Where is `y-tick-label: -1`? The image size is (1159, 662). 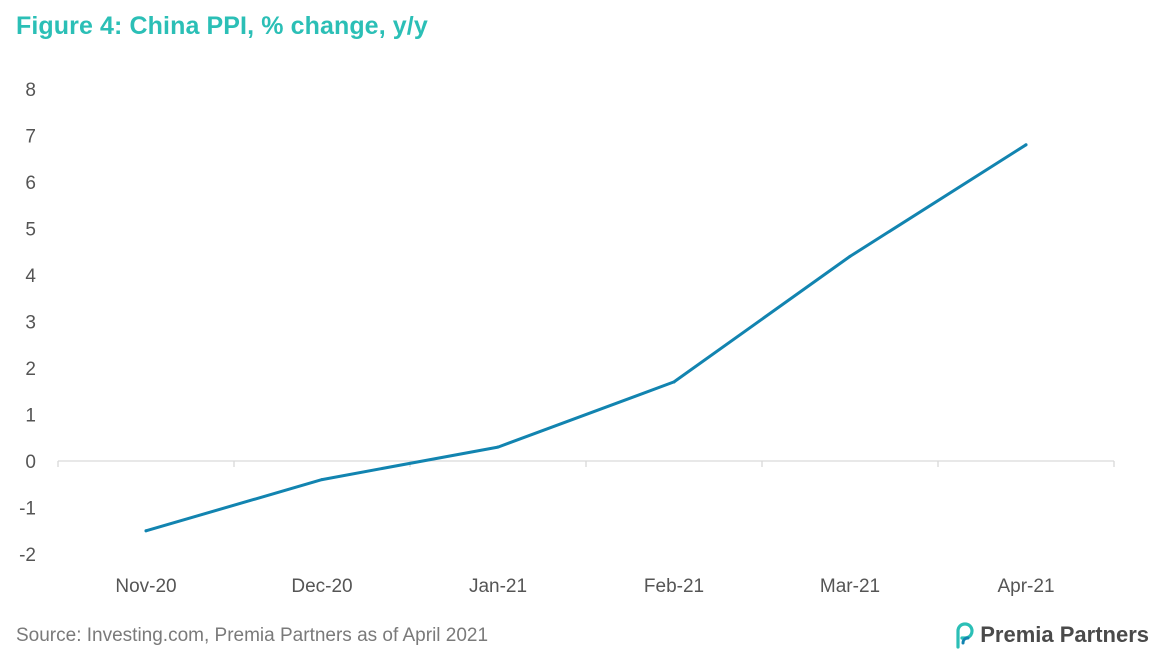 y-tick-label: -1 is located at coordinates (27, 509).